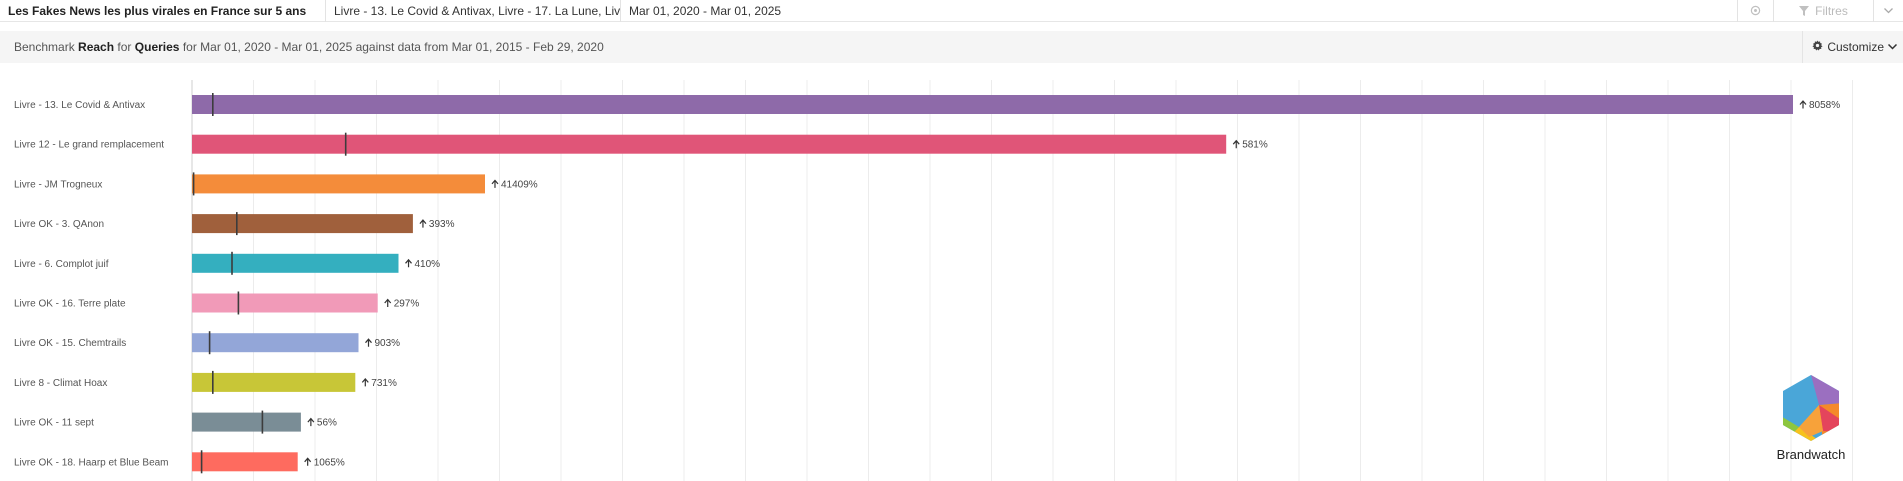 The height and width of the screenshot is (481, 1903). Describe the element at coordinates (1811, 408) in the screenshot. I see `brandwatch-logo-icon` at that location.